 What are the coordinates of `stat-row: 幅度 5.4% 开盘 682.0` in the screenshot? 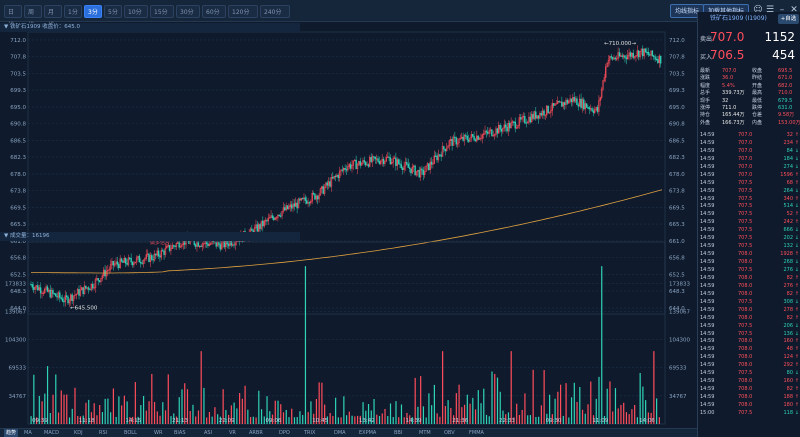 It's located at (749, 86).